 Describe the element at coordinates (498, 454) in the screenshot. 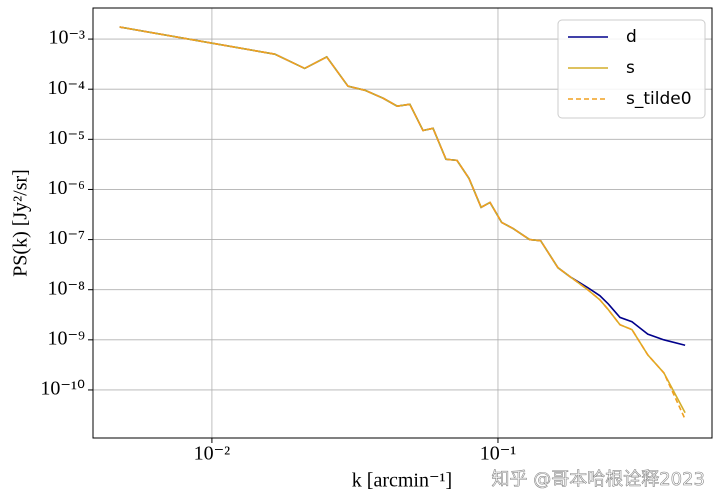

I see `x-tick-label: 10⁻¹` at that location.